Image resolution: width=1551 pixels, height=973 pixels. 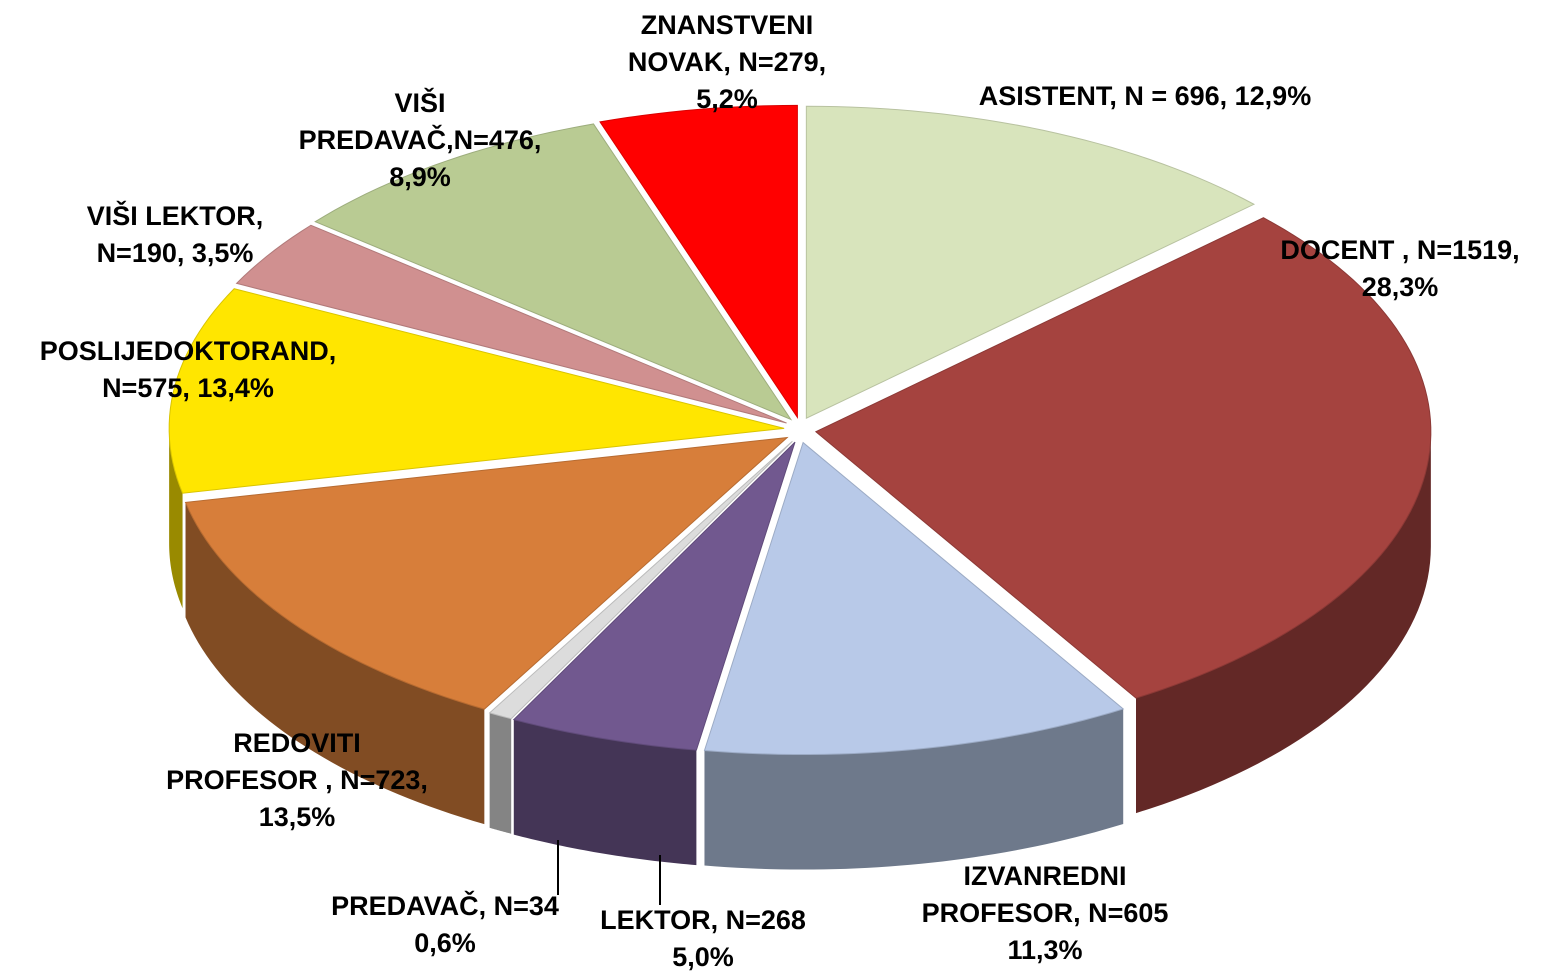 I want to click on data-label: ZNANSTVENI, so click(x=727, y=25).